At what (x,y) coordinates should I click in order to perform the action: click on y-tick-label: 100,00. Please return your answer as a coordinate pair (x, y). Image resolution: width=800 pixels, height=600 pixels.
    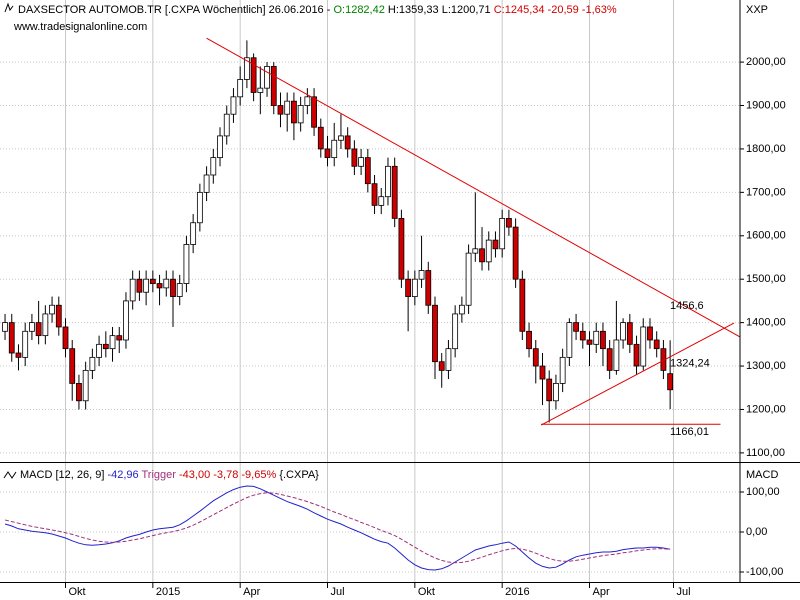
    Looking at the image, I should click on (763, 492).